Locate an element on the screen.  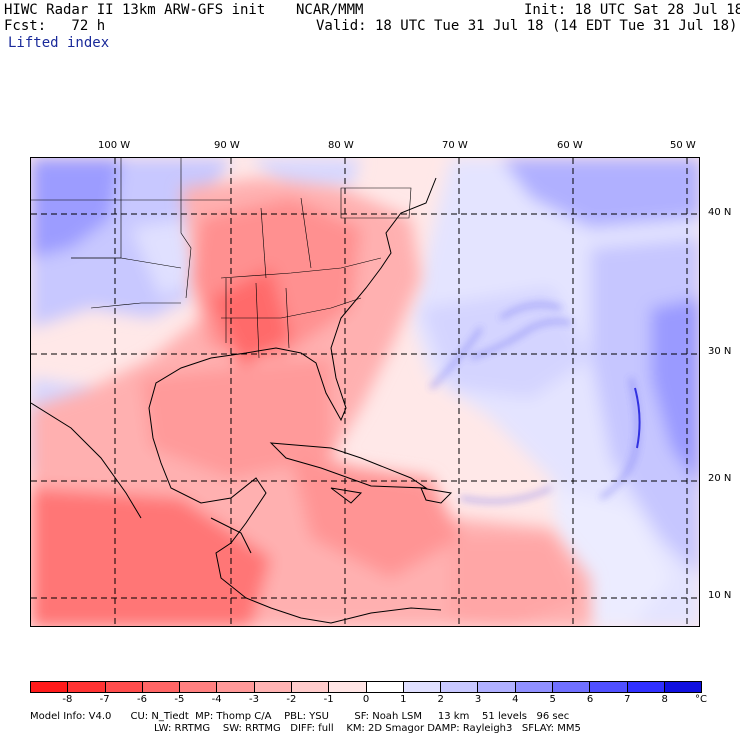
lon-label-80w: 80 W is located at coordinates (341, 145).